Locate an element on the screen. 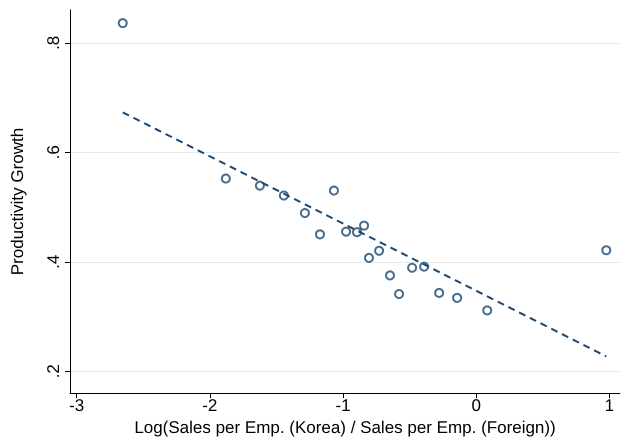  y-tick-label: .8 is located at coordinates (53, 43).